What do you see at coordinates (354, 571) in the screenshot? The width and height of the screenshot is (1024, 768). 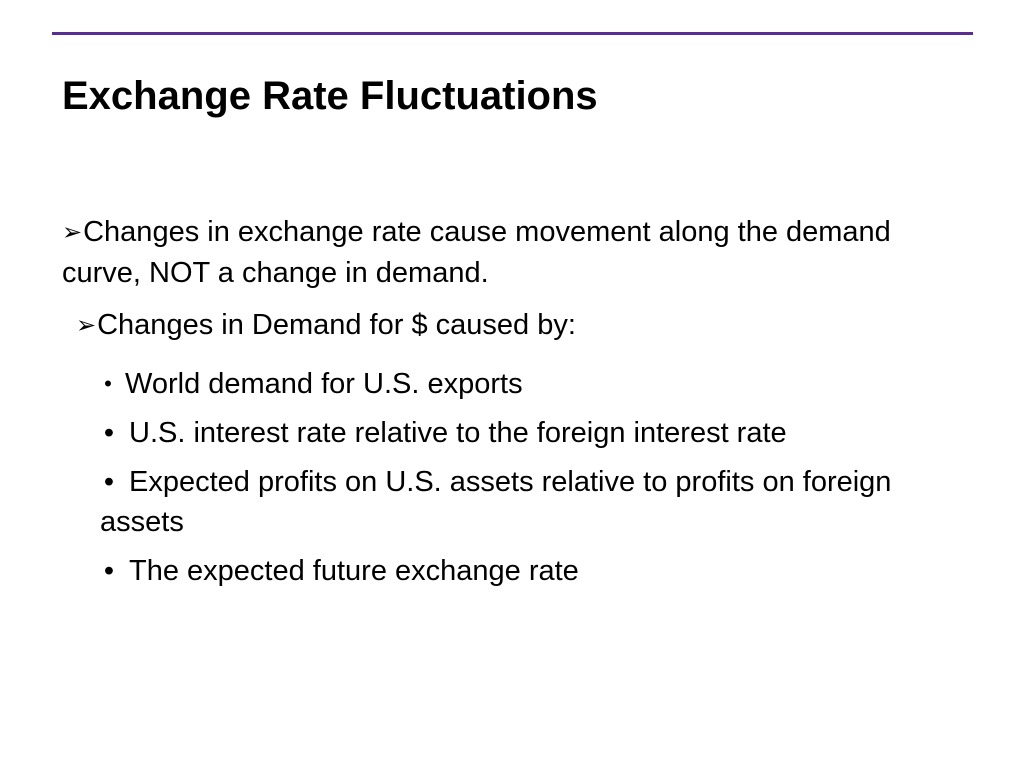 I see `list-item-text: The expected future exchange rate` at bounding box center [354, 571].